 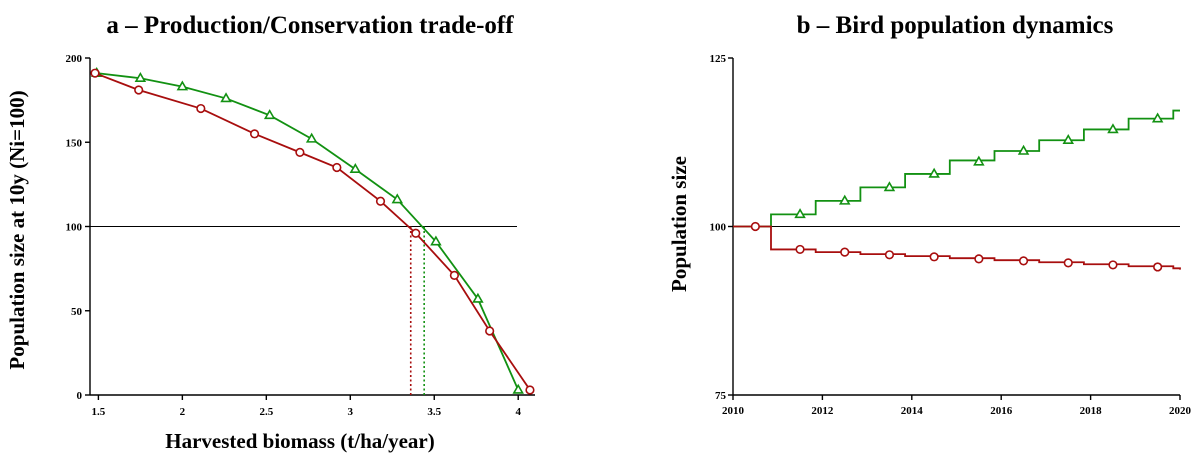 I want to click on panel-a-y-tick-label: 200, so click(x=74, y=59).